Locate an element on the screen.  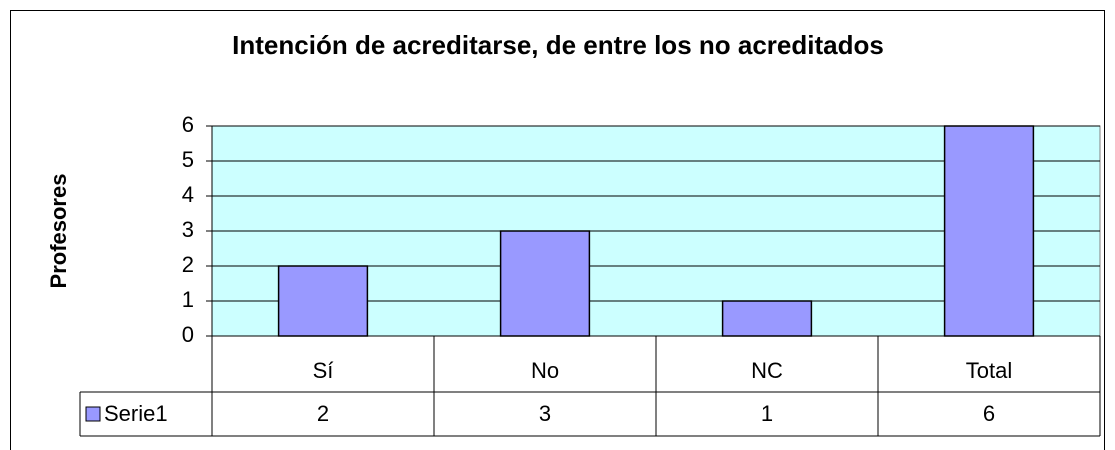
y-tick-label: 3 is located at coordinates (188, 229).